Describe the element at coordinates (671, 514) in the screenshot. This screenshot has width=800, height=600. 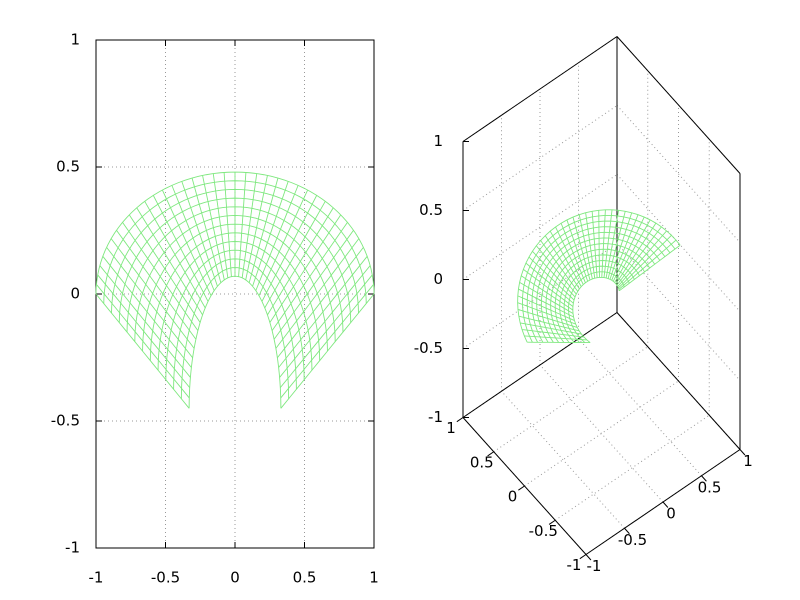
I see `x-tick-label: 0` at that location.